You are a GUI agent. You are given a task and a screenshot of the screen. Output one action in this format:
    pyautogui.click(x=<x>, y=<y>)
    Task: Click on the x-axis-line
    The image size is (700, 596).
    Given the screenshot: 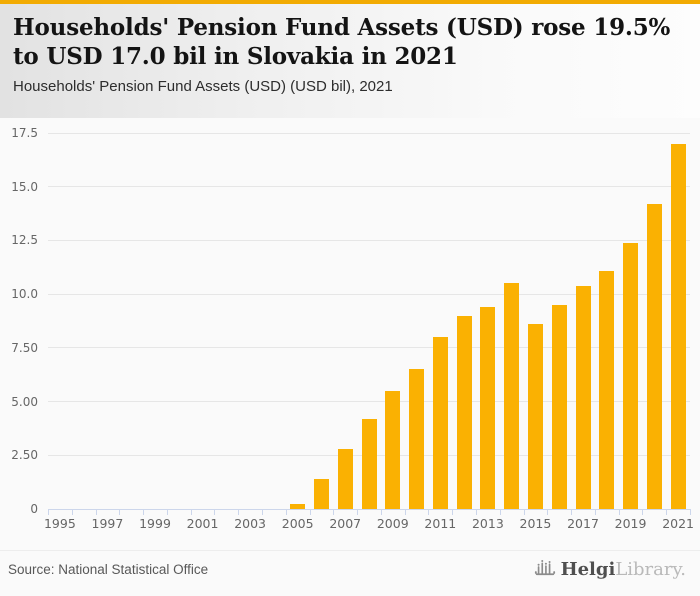 What is the action you would take?
    pyautogui.click(x=369, y=509)
    